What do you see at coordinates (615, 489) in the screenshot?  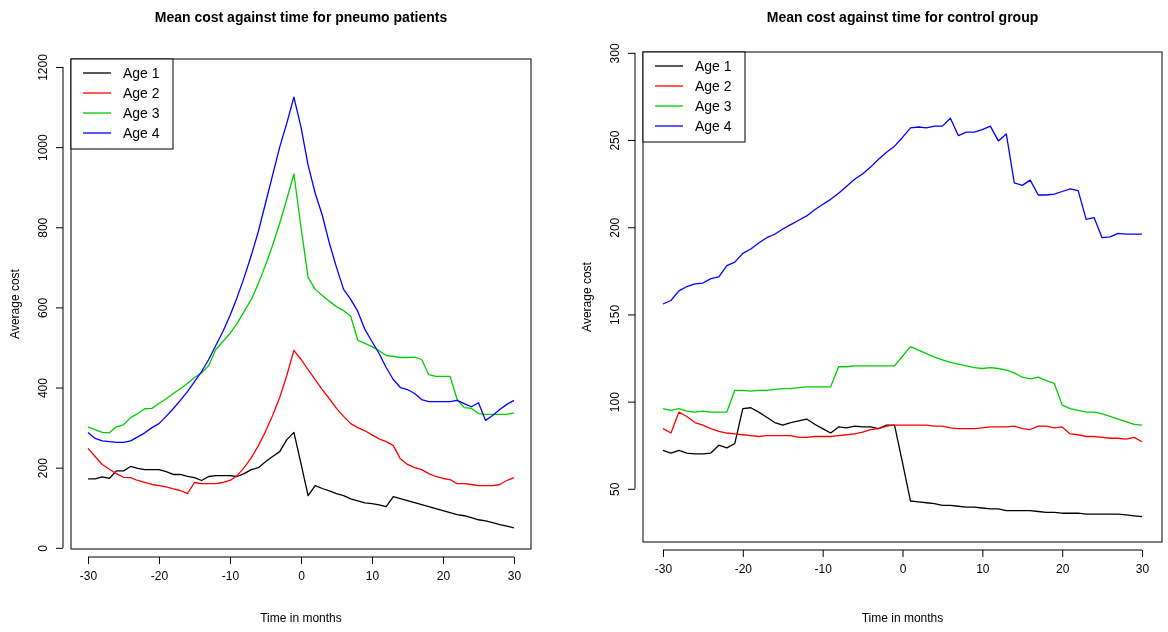 I see `y-tick-label: 50` at bounding box center [615, 489].